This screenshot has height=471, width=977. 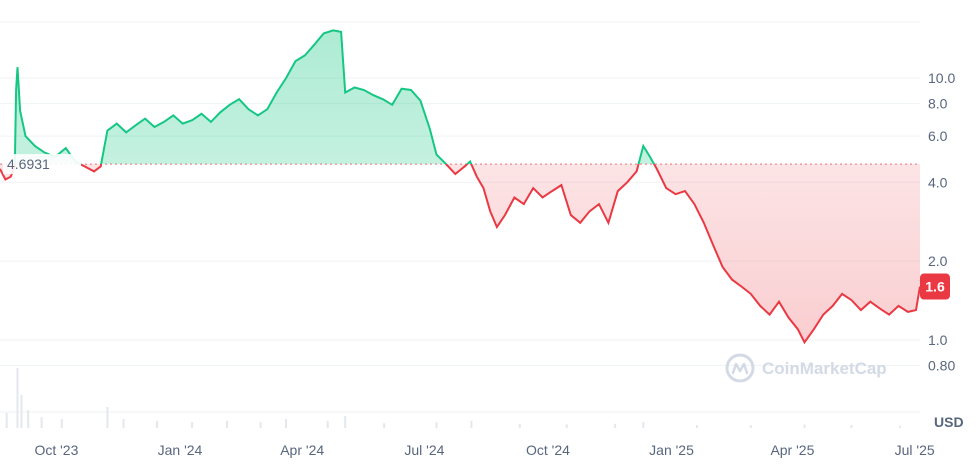 I want to click on x-tick-label: Jul '25, so click(x=915, y=450).